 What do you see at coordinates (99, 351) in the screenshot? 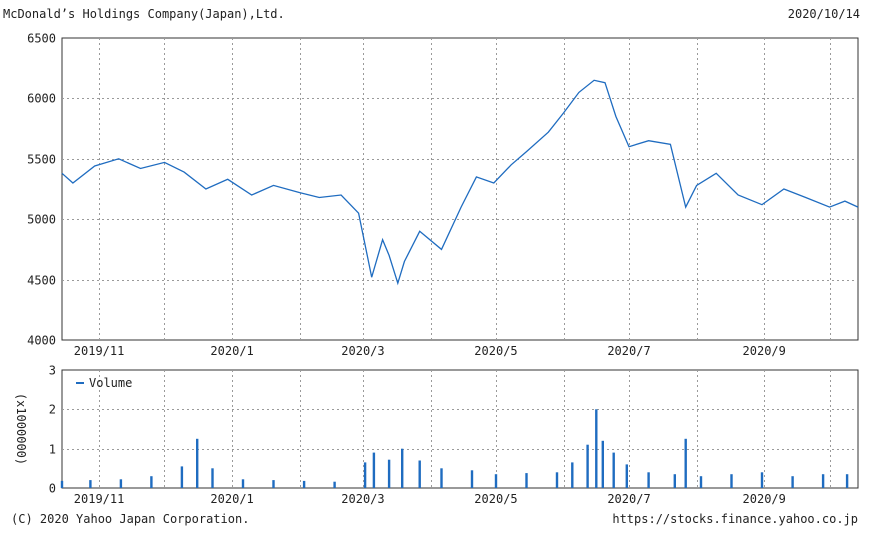
I see `price-xtick-label: 2019/11` at bounding box center [99, 351].